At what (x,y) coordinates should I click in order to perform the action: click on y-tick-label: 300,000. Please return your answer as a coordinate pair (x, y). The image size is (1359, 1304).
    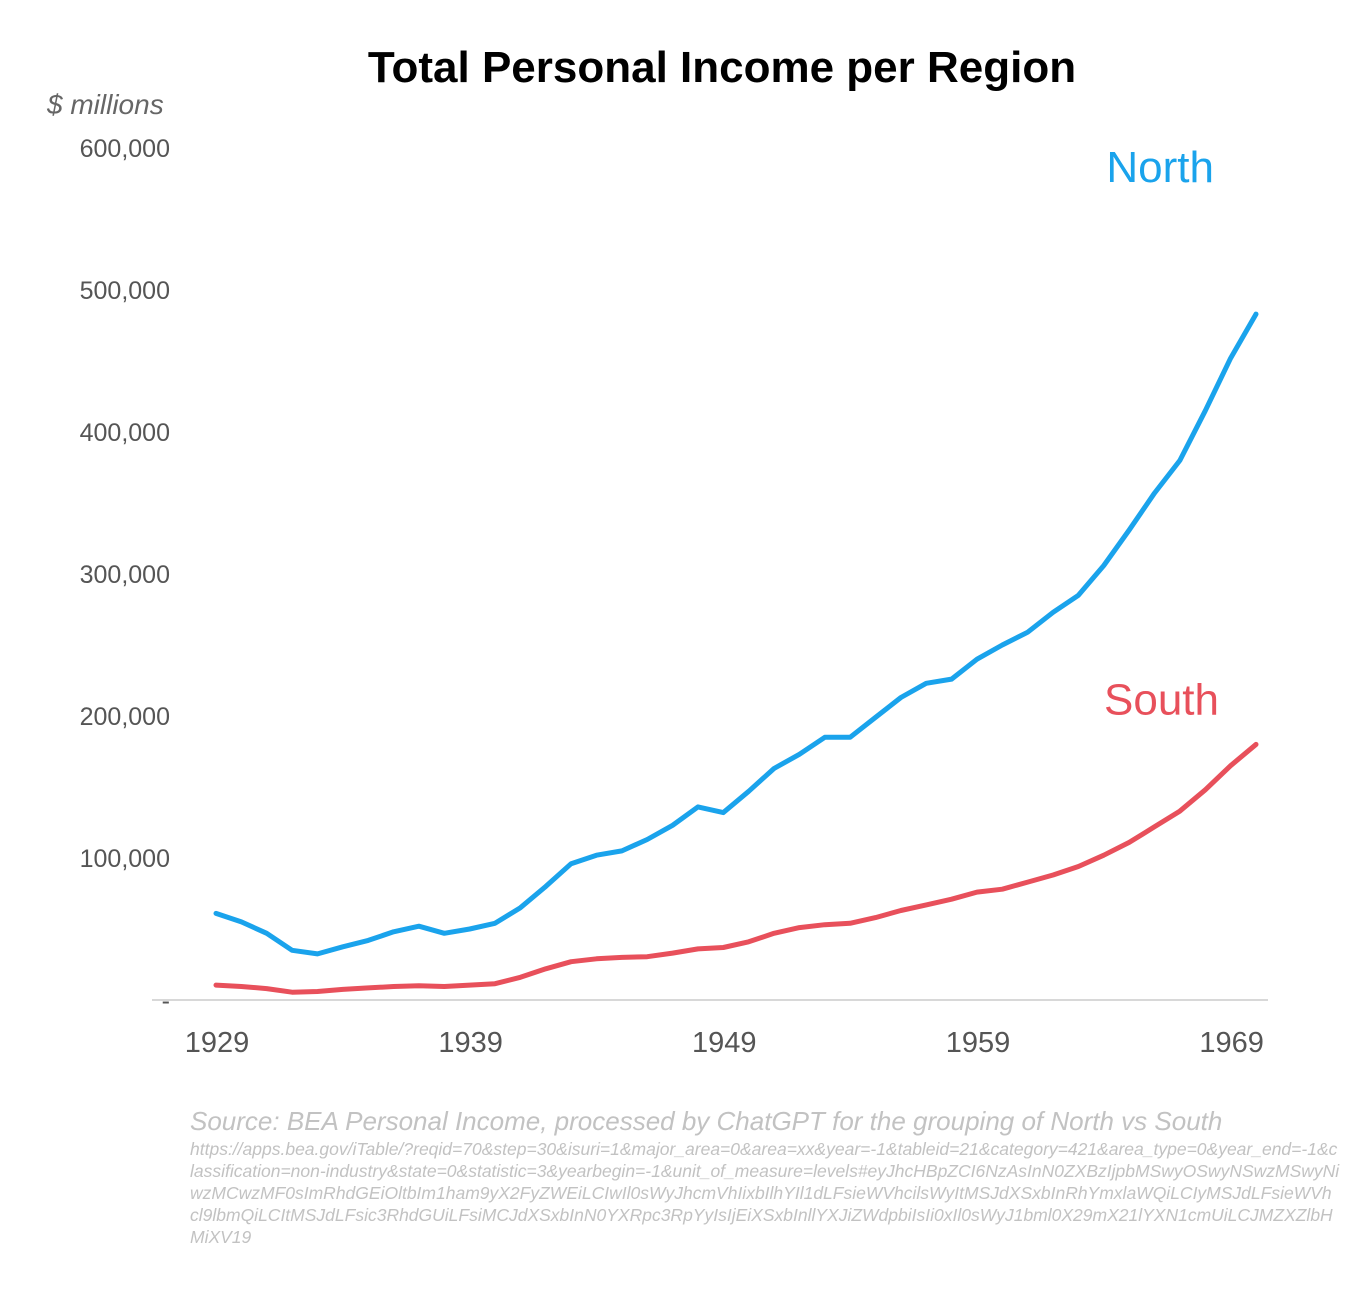
    Looking at the image, I should click on (125, 575).